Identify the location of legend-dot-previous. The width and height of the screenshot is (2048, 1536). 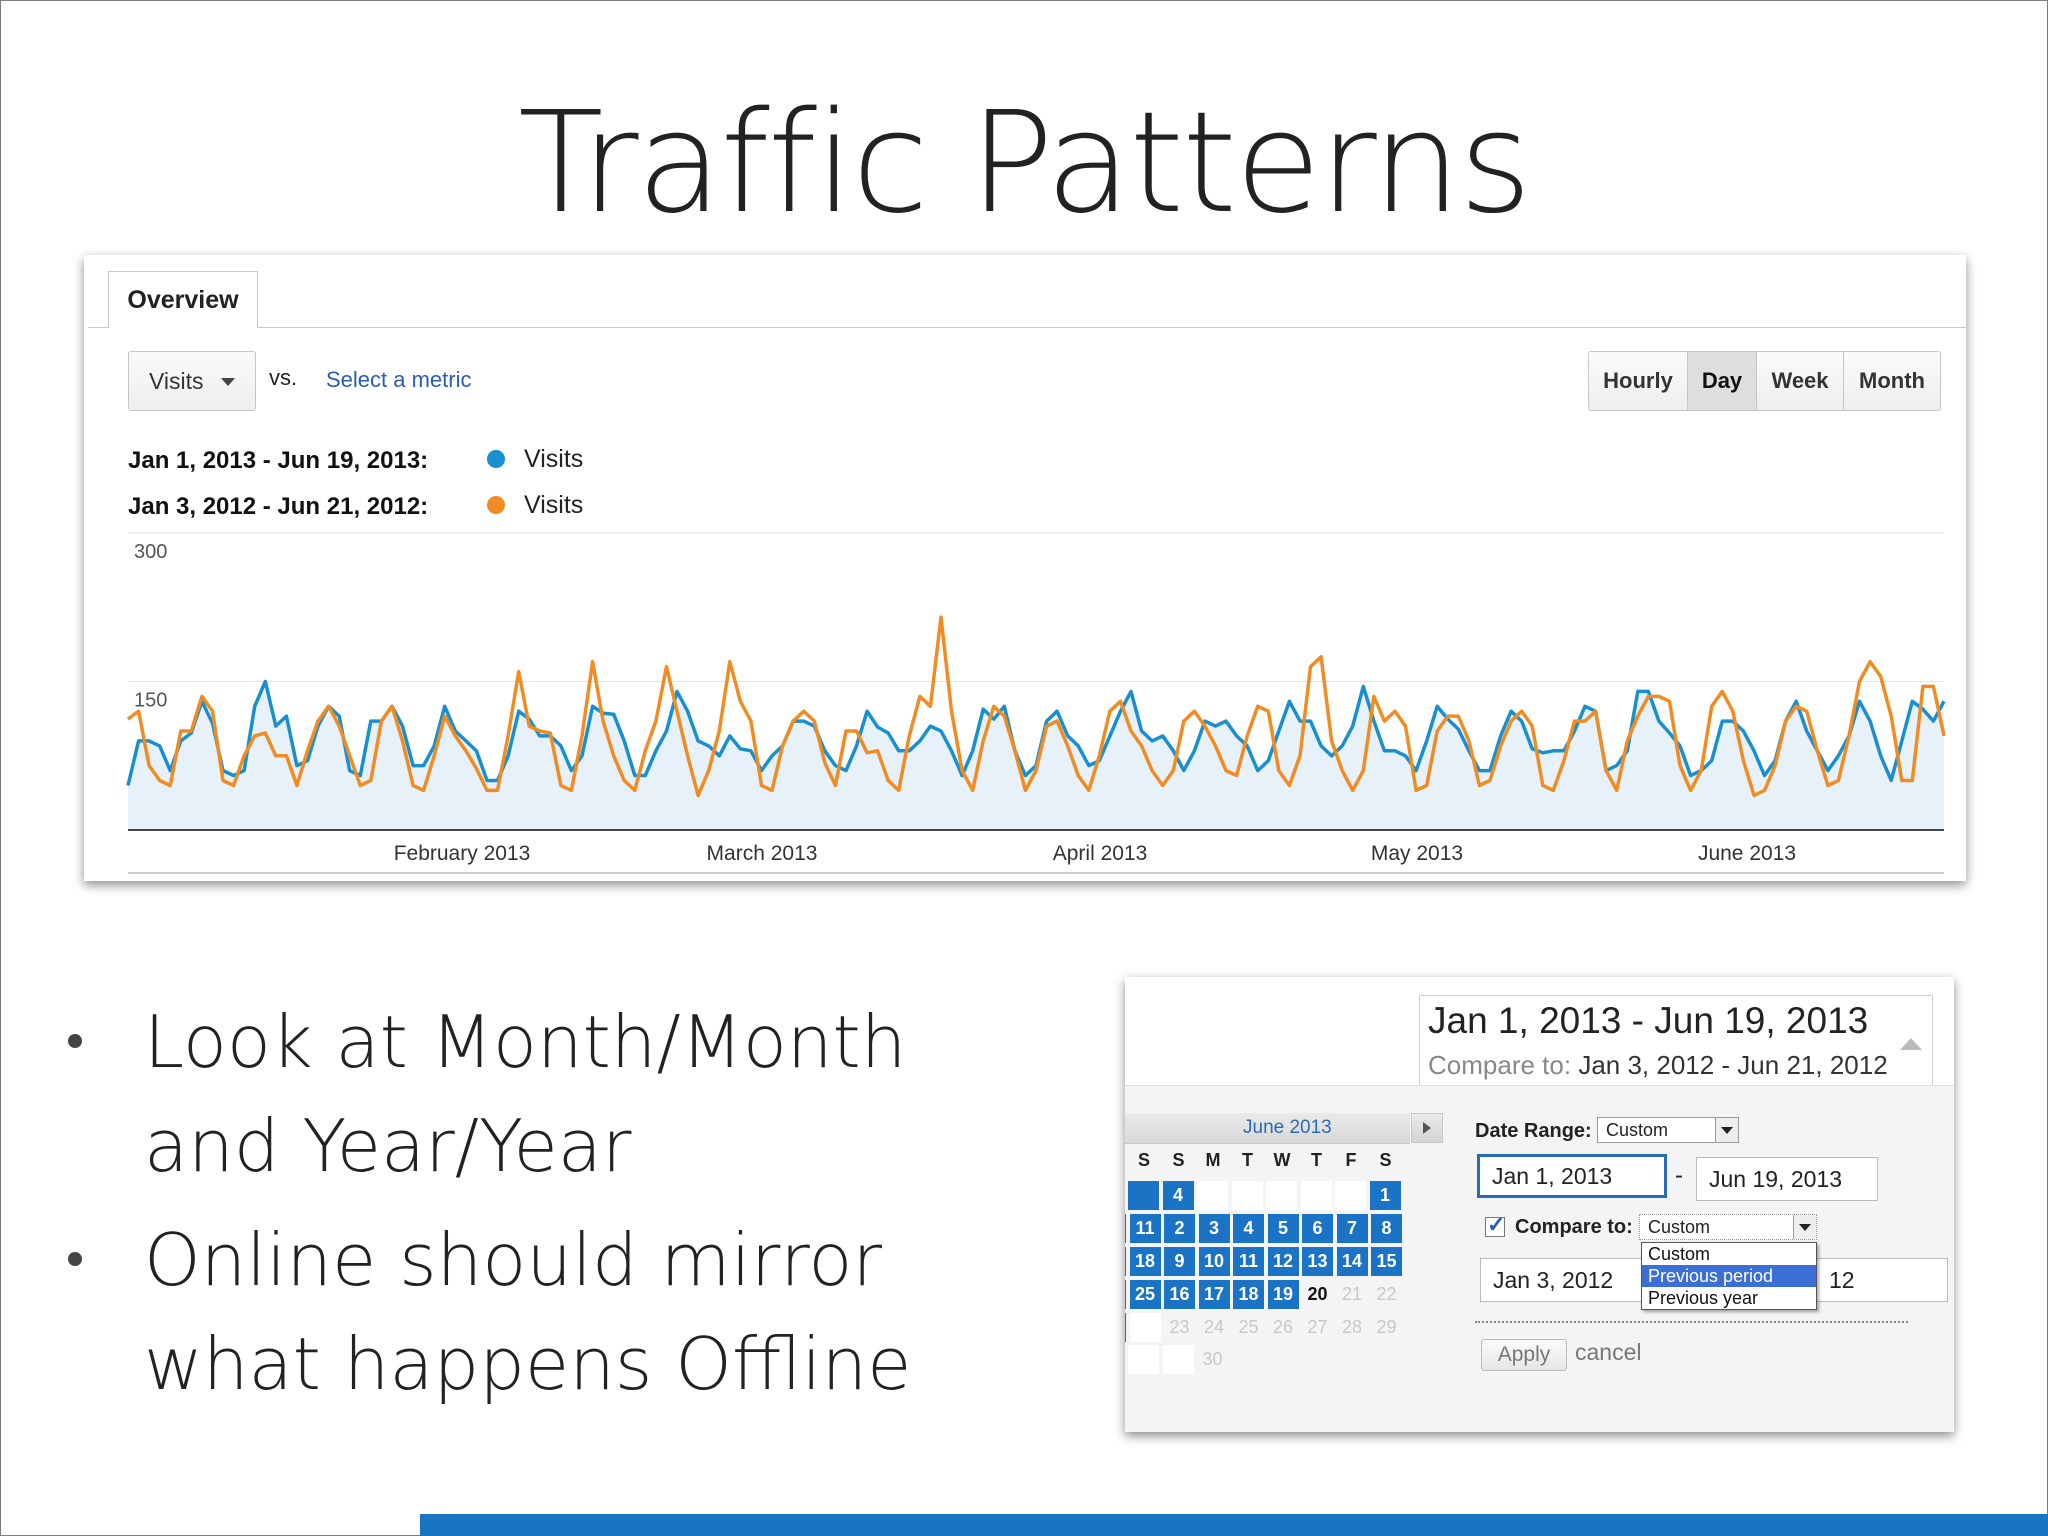
(496, 505).